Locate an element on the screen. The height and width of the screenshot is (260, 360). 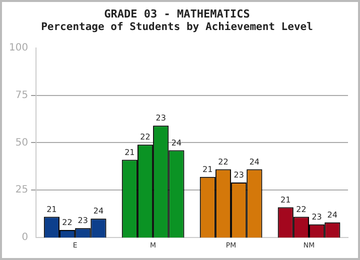
chart-title: GRADE 03 - MATHEMATICS is located at coordinates (177, 13).